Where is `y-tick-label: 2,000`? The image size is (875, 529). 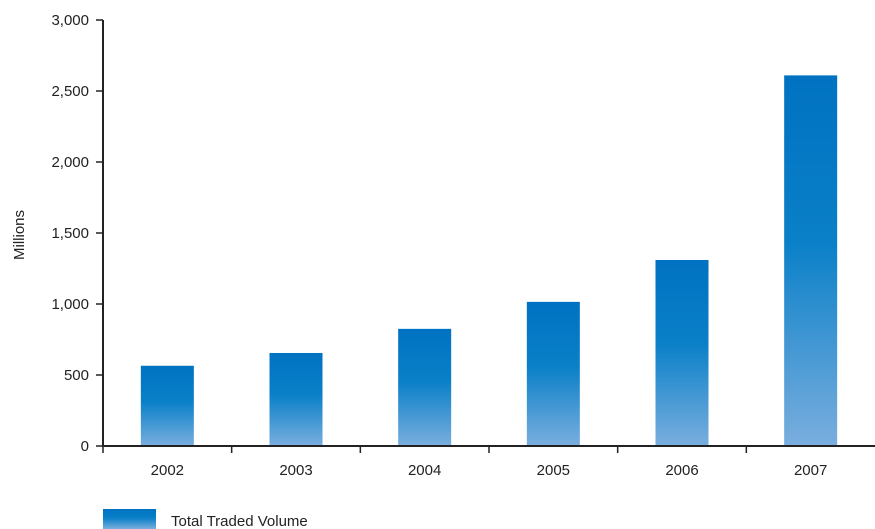
y-tick-label: 2,000 is located at coordinates (70, 162).